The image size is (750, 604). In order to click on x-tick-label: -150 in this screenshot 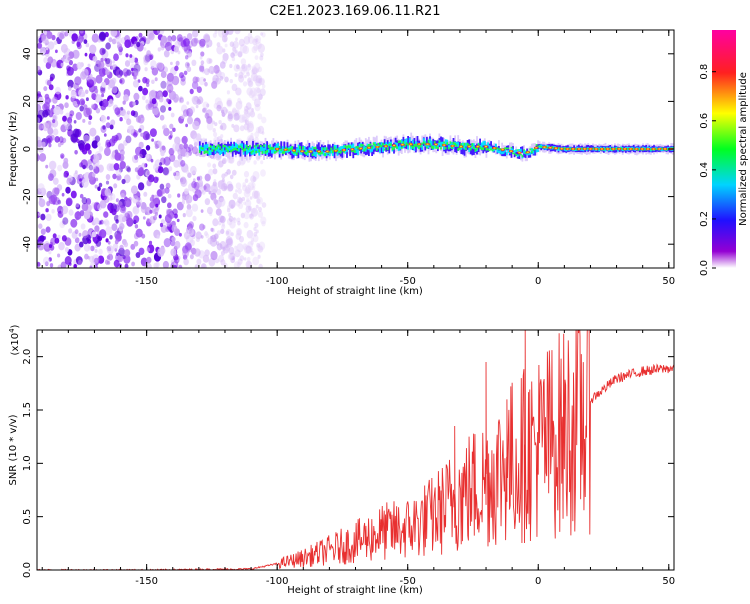, I will do `click(146, 581)`.